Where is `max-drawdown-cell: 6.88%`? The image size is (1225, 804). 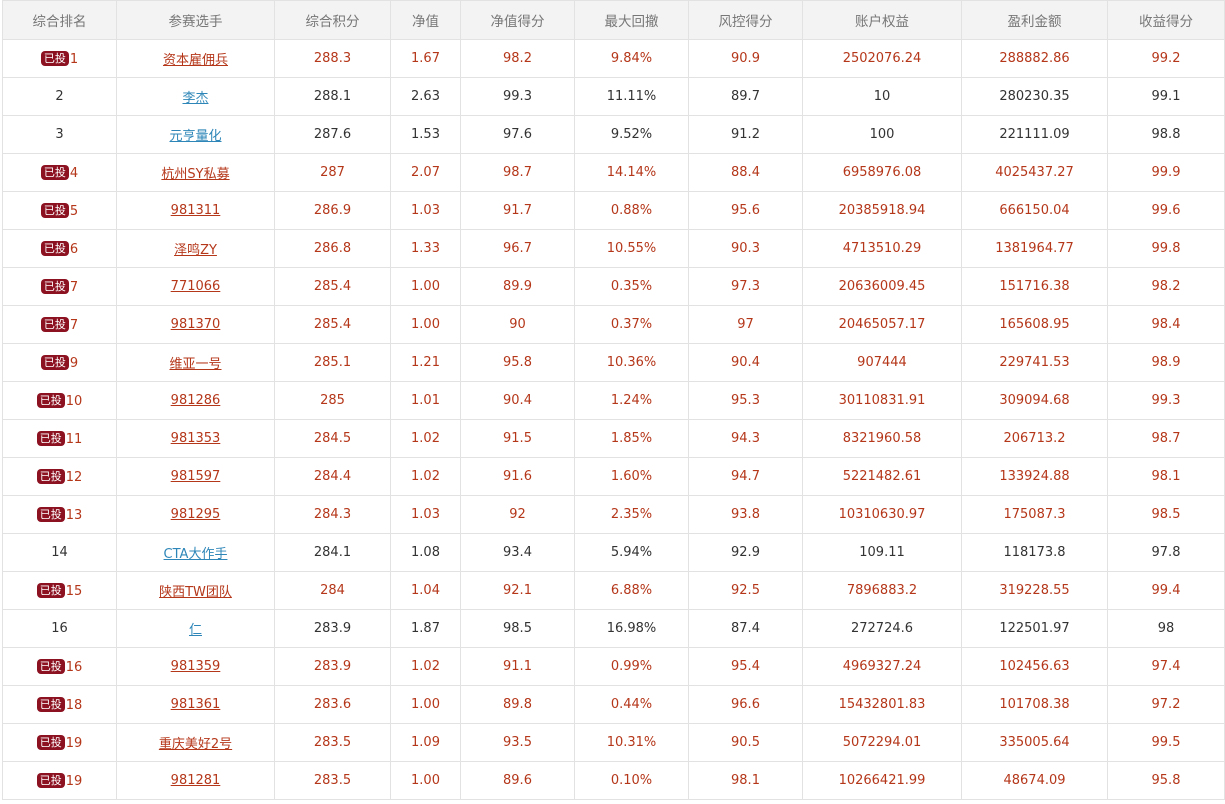
max-drawdown-cell: 6.88% is located at coordinates (631, 590).